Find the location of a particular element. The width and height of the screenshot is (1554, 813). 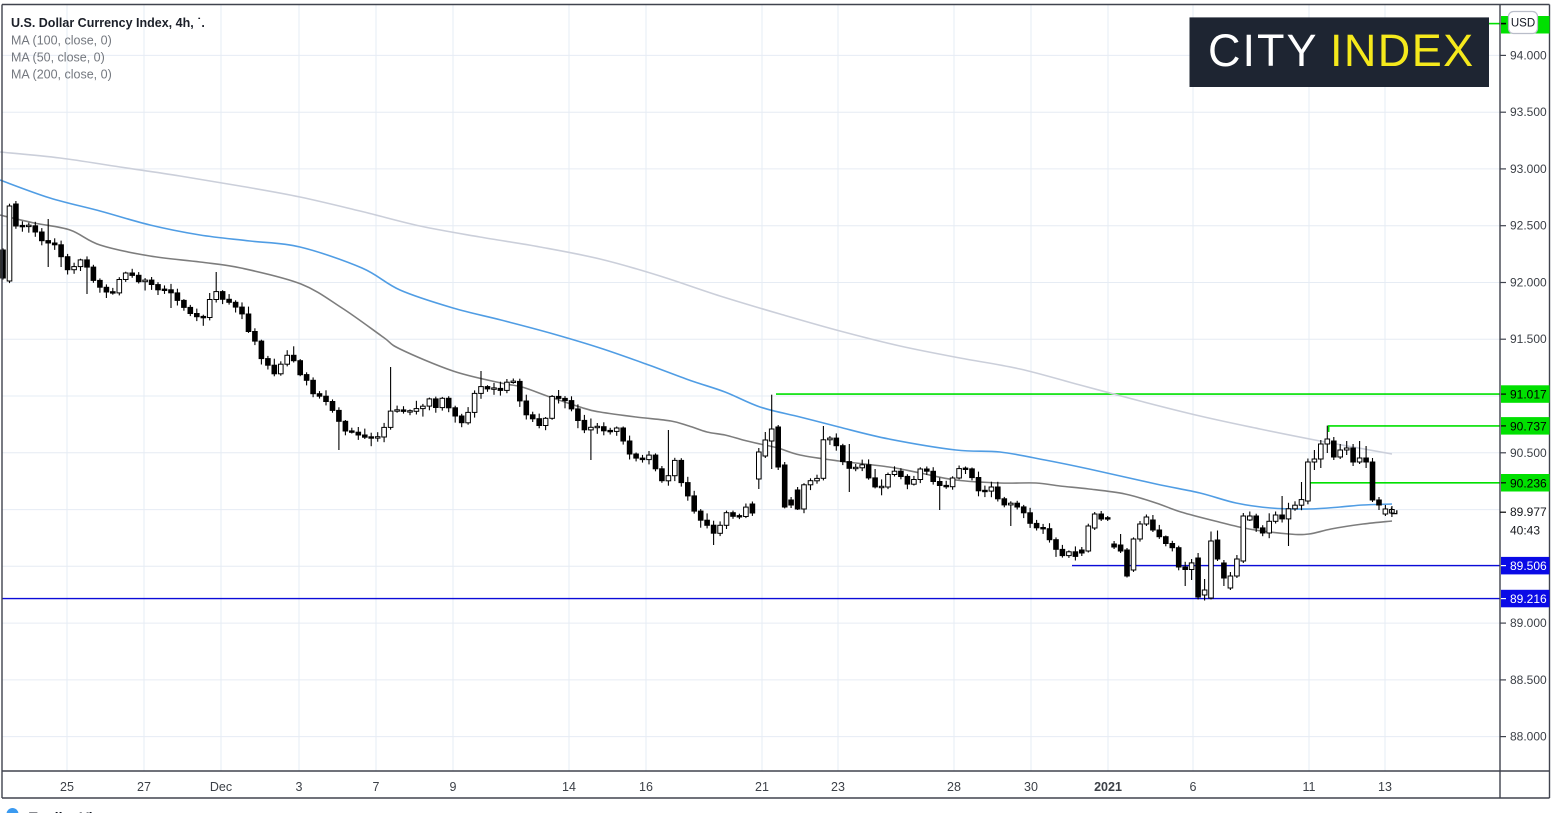

svg-text: 90.500 is located at coordinates (1528, 453).